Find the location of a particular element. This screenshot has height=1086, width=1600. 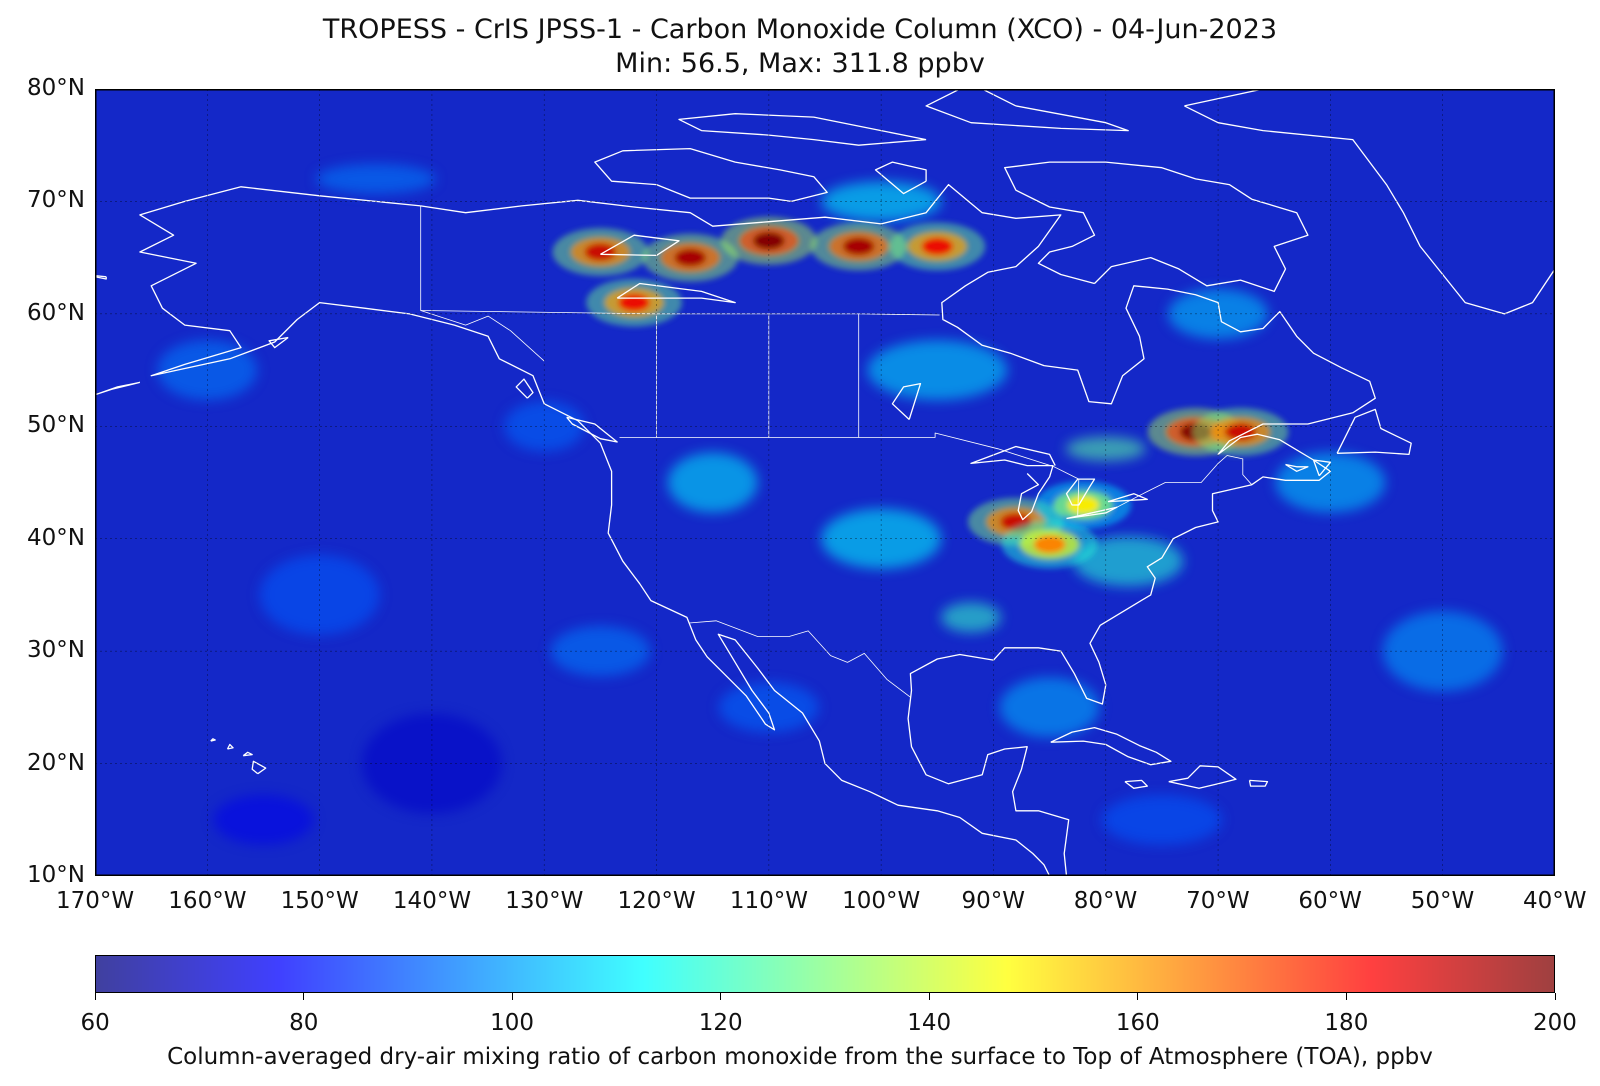

longitude-tick-label: 130°W is located at coordinates (544, 901).